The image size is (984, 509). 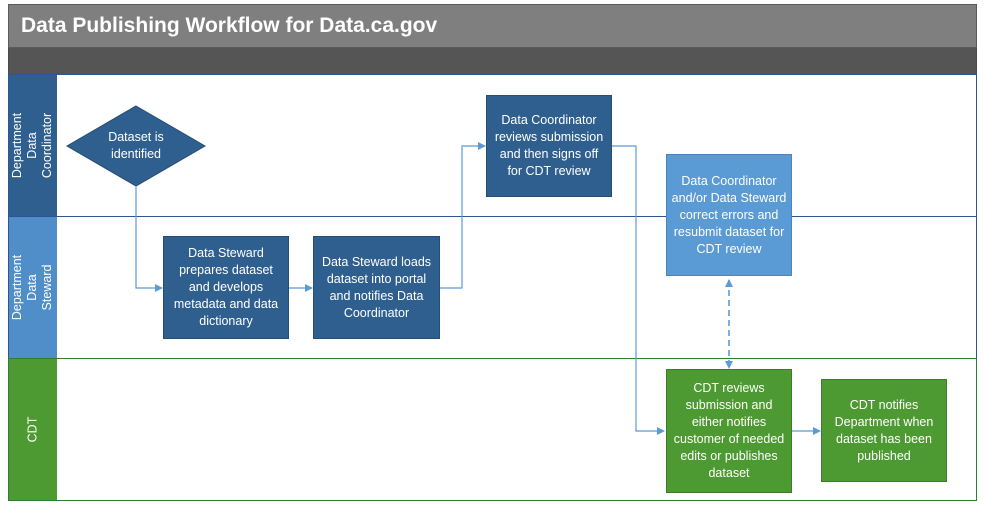 What do you see at coordinates (229, 25) in the screenshot?
I see `diagram-title: Data Publishing Workflow for Data.ca.gov` at bounding box center [229, 25].